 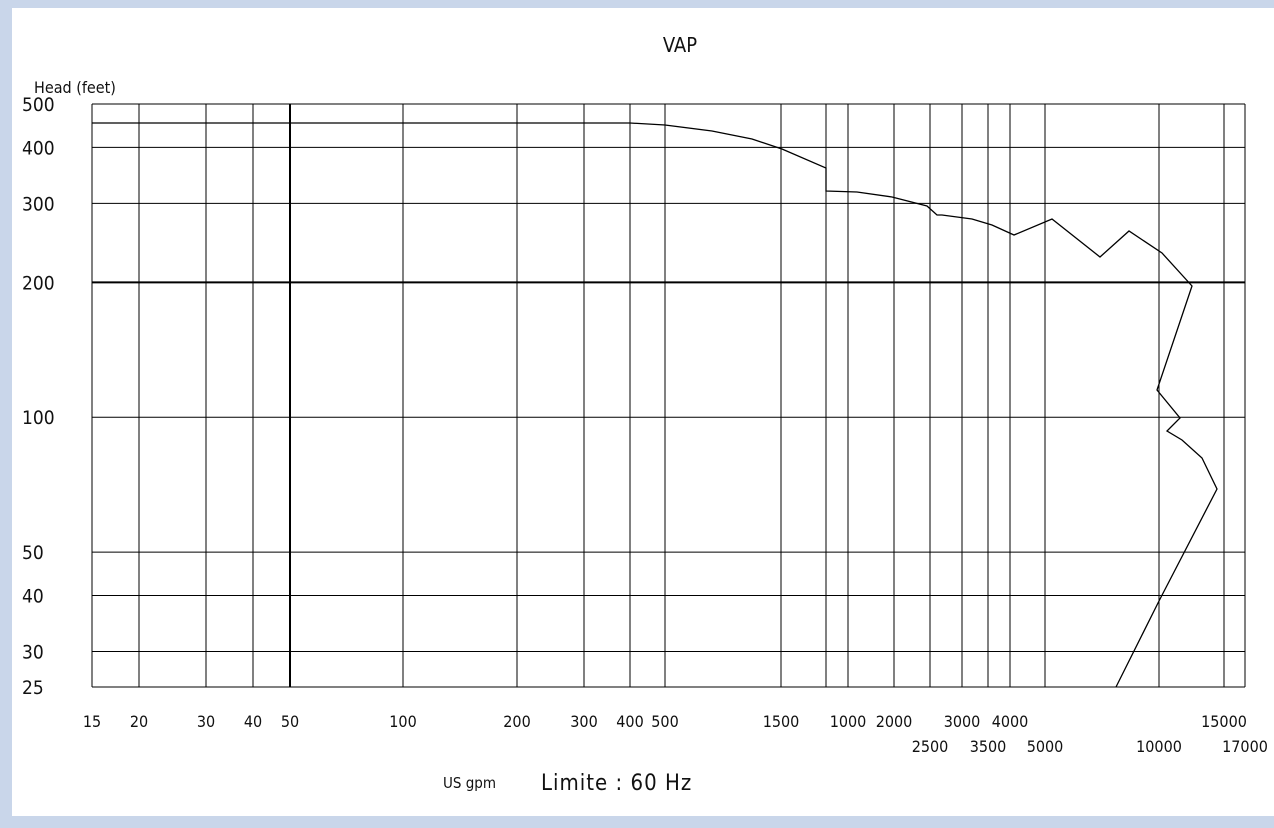 I want to click on y-tick-label: 400, so click(x=38, y=148).